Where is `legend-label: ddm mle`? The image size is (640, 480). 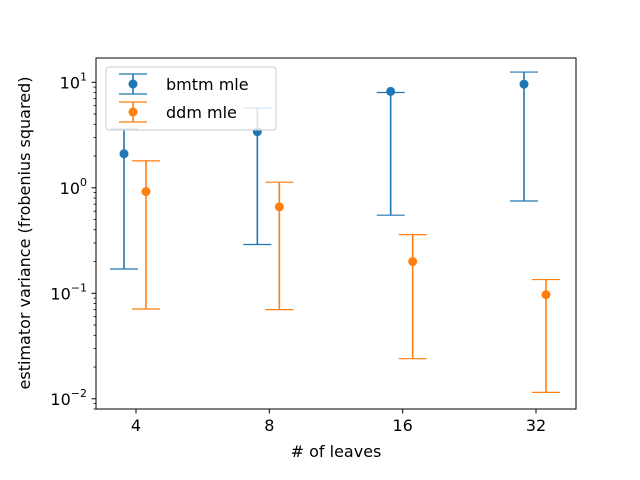 legend-label: ddm mle is located at coordinates (201, 112).